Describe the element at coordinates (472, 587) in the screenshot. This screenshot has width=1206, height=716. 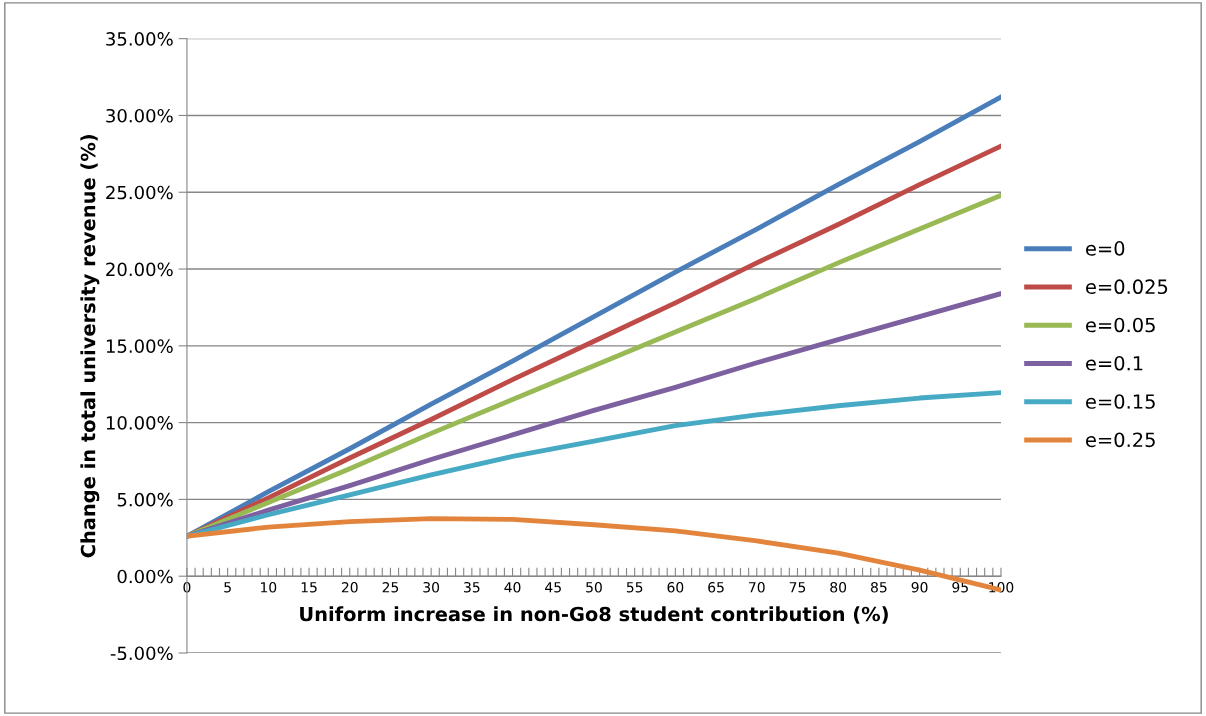
I see `x-tick-label: 35` at that location.